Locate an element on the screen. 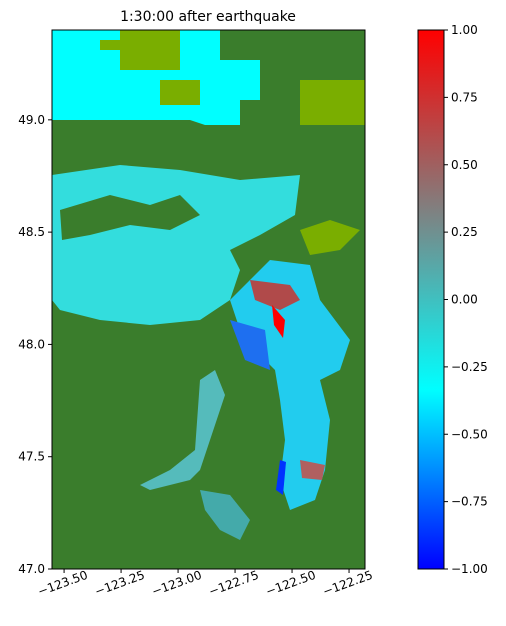 The image size is (506, 626). x-tick-label: −123.00 is located at coordinates (177, 583).